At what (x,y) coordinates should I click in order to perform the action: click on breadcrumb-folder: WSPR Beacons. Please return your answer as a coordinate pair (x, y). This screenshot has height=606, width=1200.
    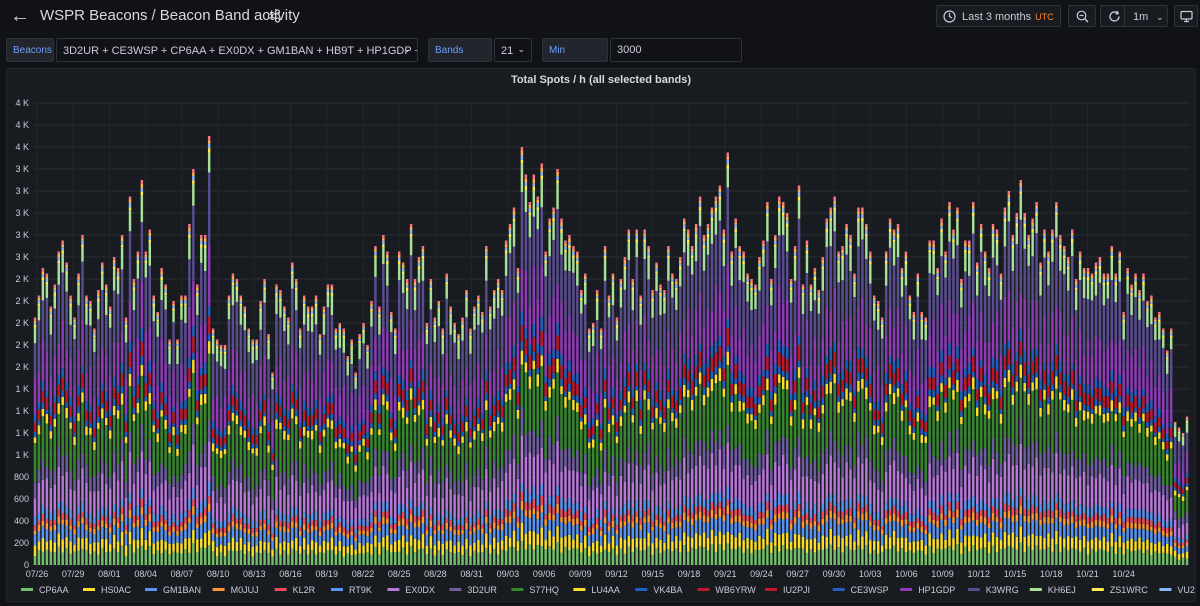
    Looking at the image, I should click on (94, 15).